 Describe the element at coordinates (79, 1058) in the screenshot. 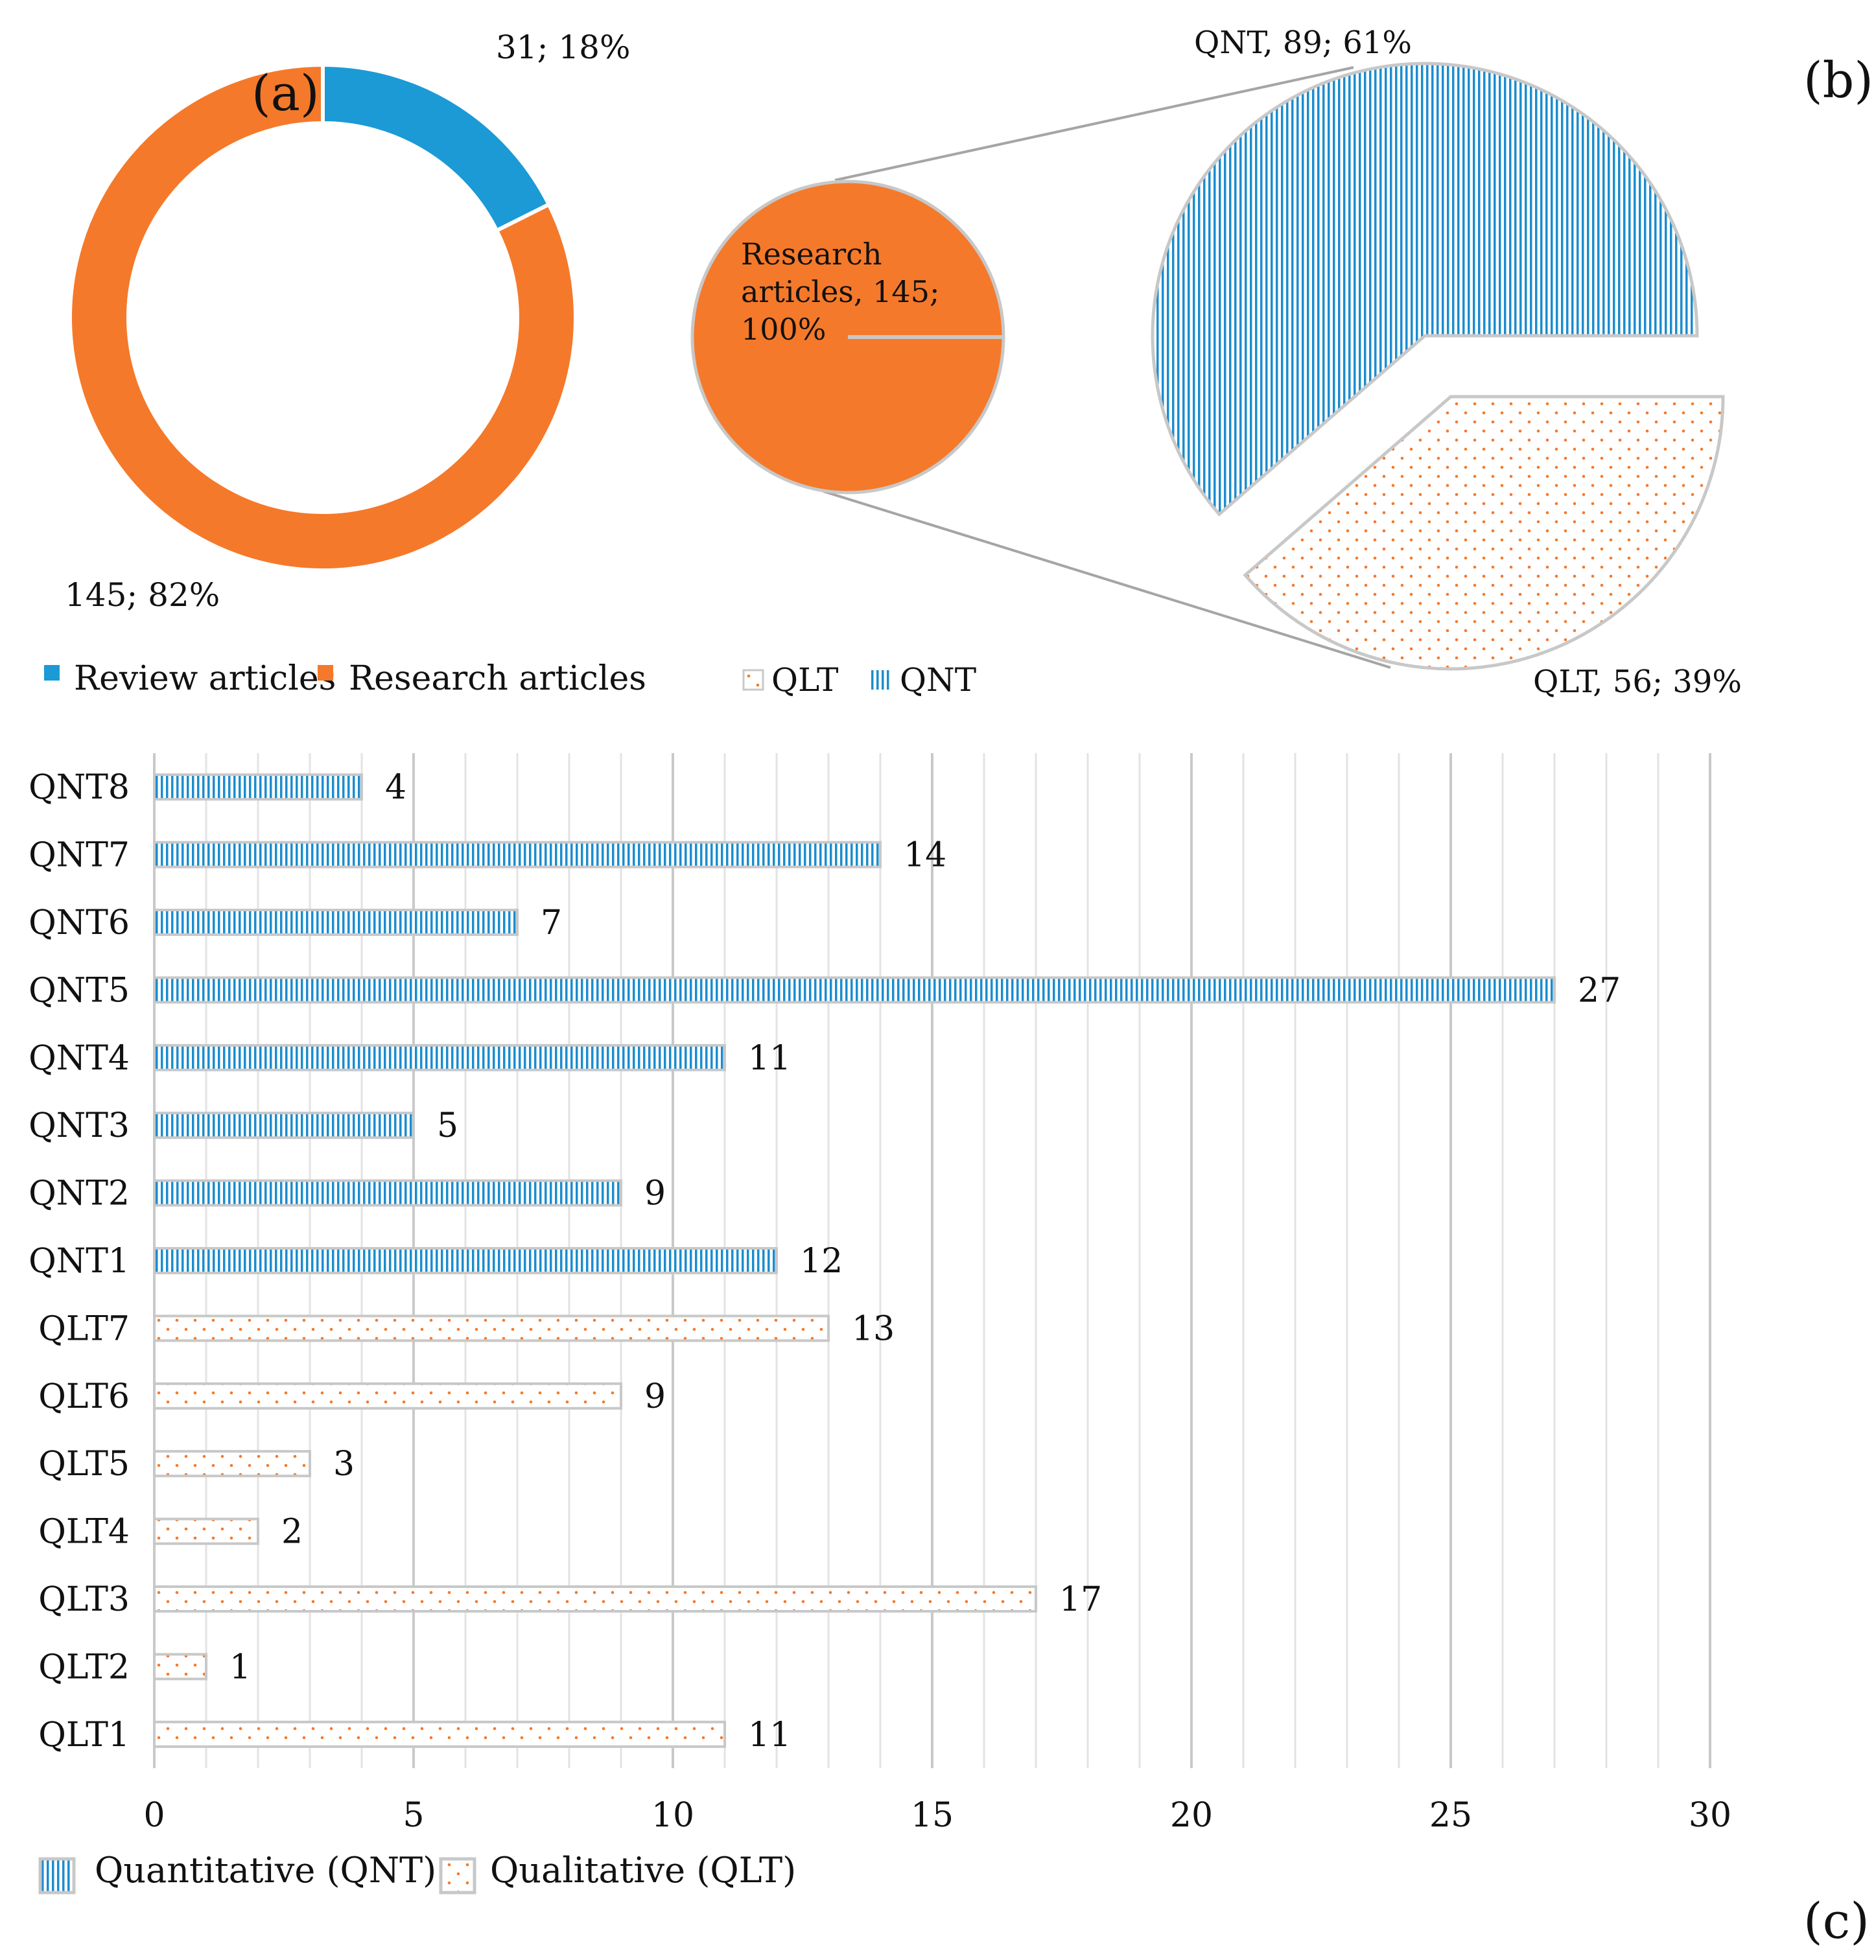

I see `y-category-label: QNT4` at that location.